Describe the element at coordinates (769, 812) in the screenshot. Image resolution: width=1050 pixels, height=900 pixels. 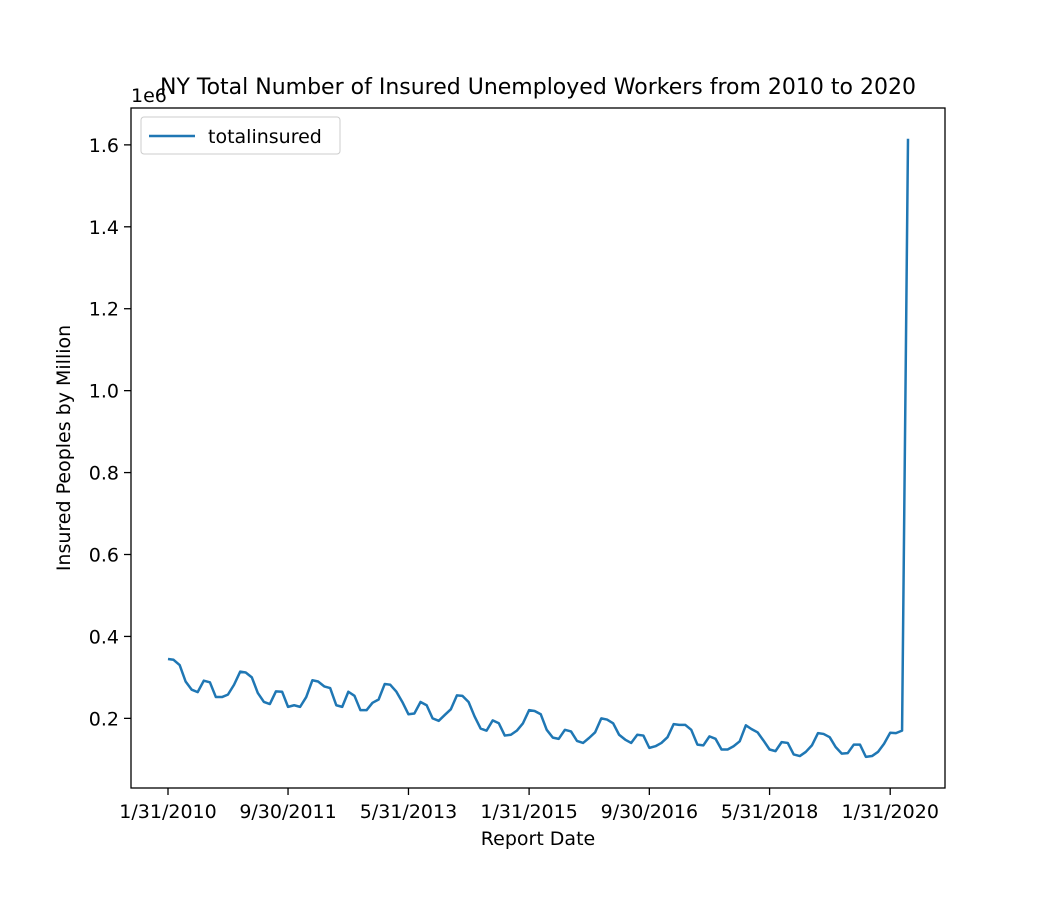
I see `x-tick-label: 5/31/2018` at that location.